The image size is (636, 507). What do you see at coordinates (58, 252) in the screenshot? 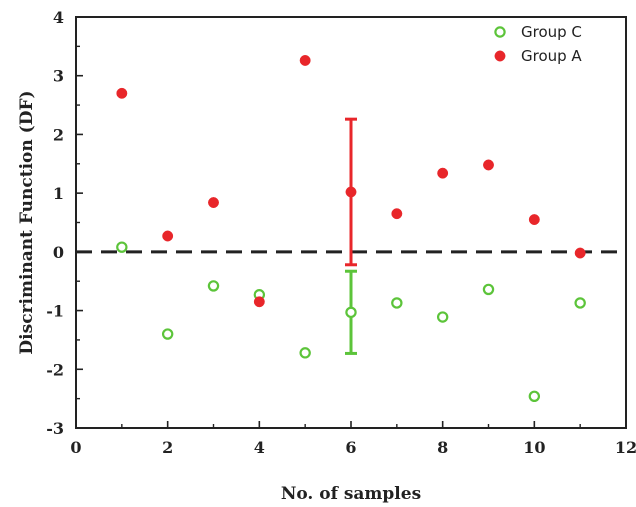
I see `y-tick-label: 0` at bounding box center [58, 252].